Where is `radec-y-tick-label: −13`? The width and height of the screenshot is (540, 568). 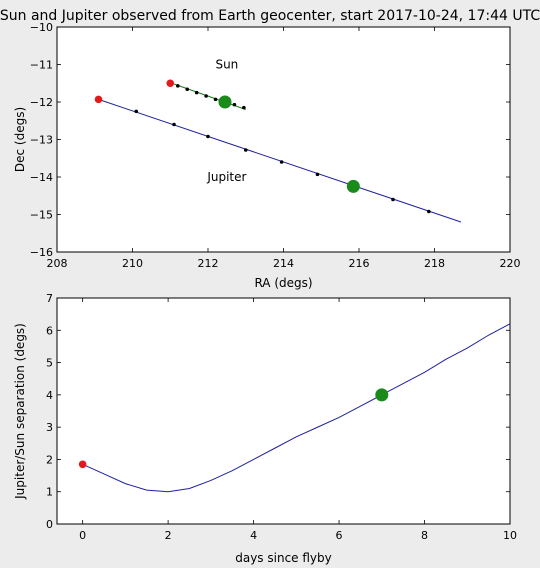
radec-y-tick-label: −13 is located at coordinates (41, 140).